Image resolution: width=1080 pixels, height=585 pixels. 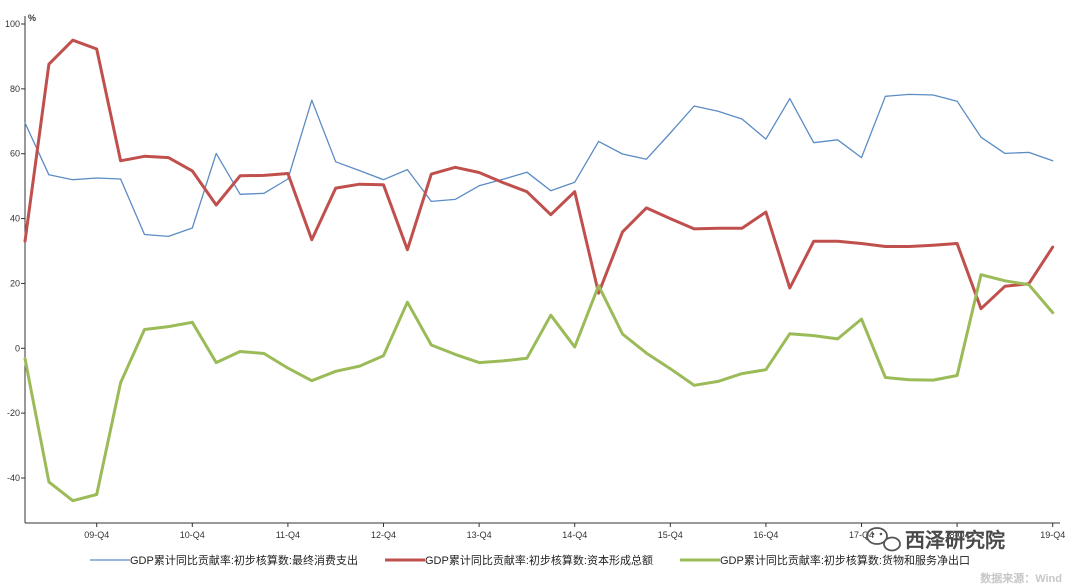 What do you see at coordinates (383, 535) in the screenshot?
I see `x-tick-label: 12-Q4` at bounding box center [383, 535].